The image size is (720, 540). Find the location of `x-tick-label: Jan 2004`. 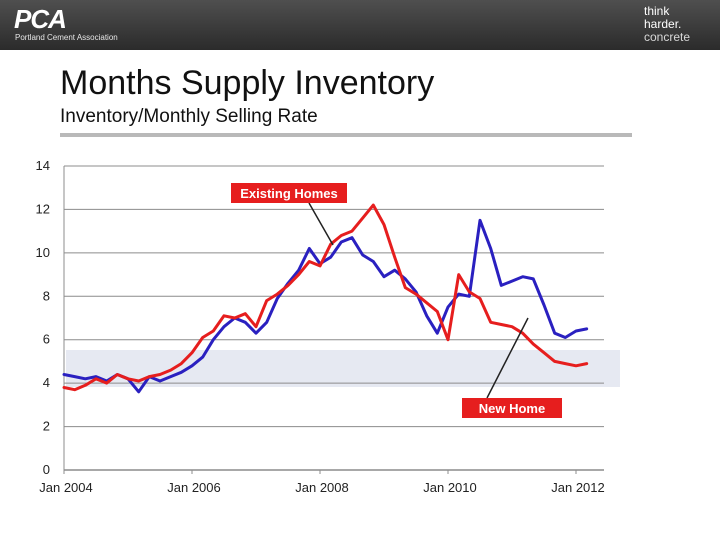

x-tick-label: Jan 2004 is located at coordinates (66, 487).